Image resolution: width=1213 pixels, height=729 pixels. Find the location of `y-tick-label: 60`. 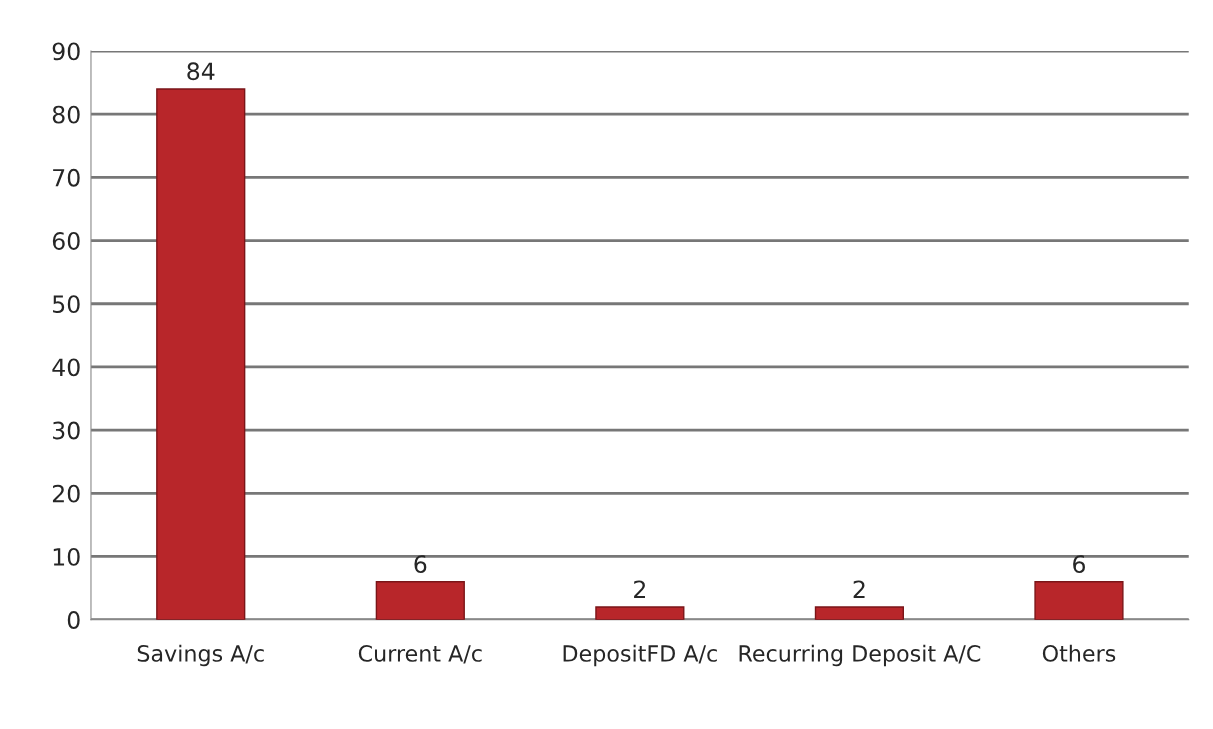

y-tick-label: 60 is located at coordinates (66, 241).